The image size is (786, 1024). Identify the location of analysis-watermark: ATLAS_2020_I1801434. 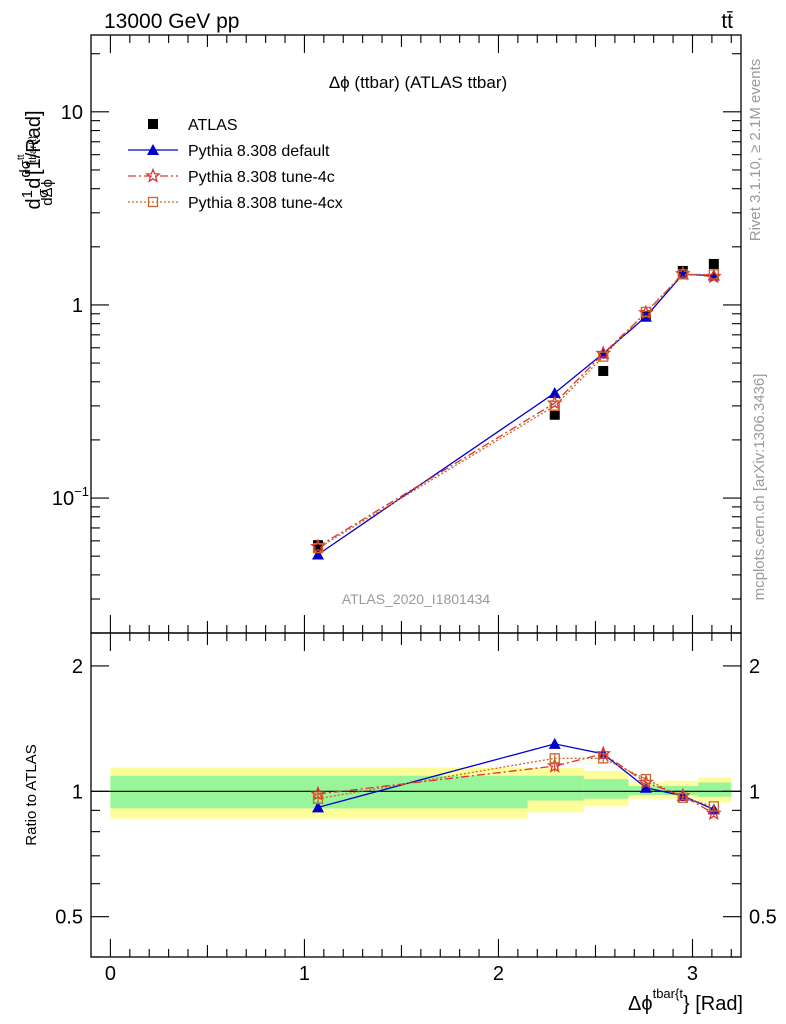
(416, 599).